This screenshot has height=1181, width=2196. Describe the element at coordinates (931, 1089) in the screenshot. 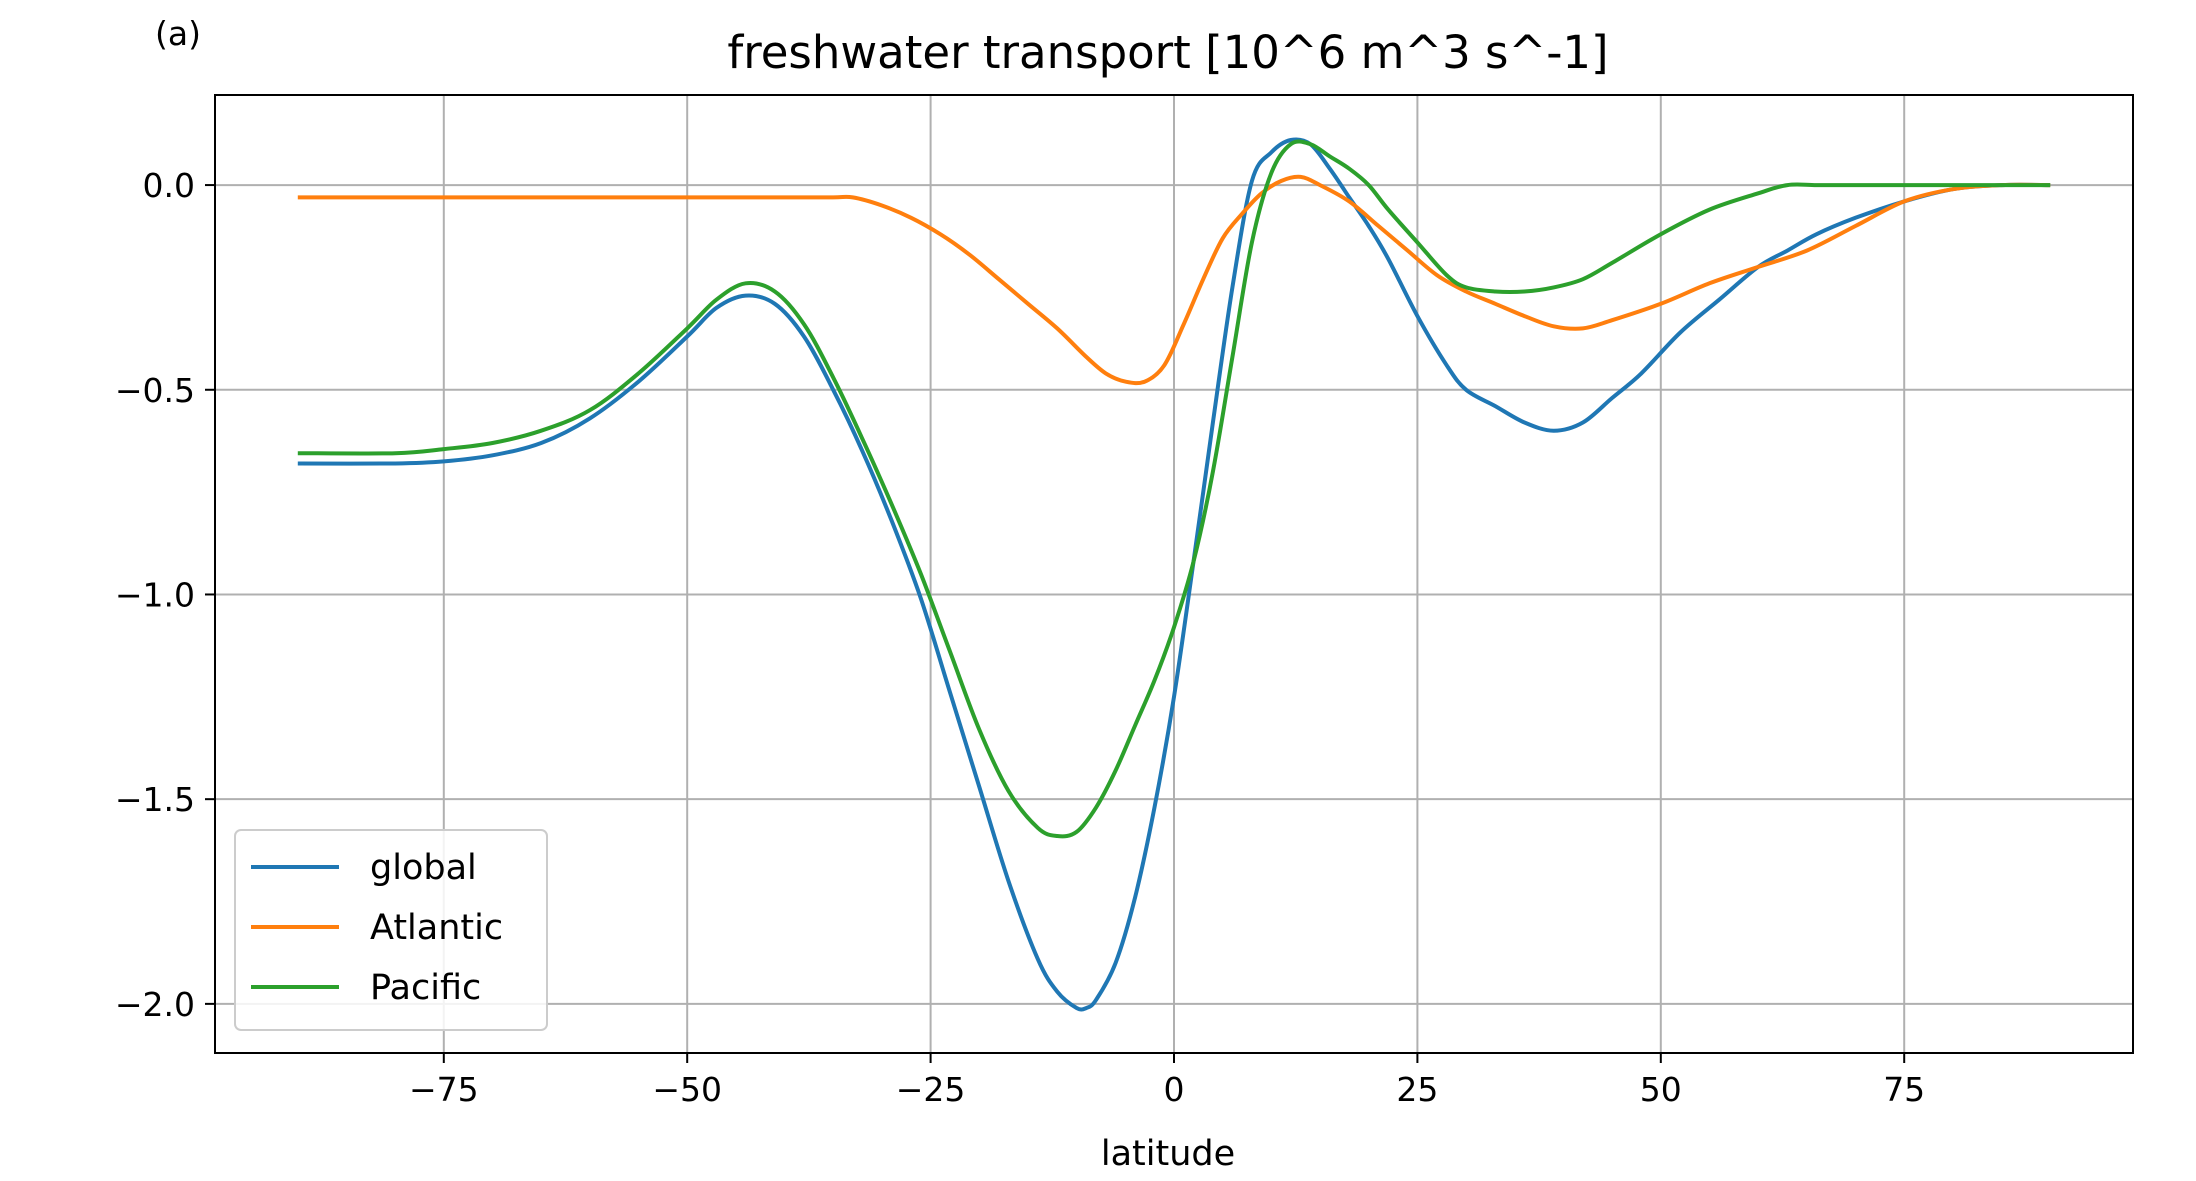

I see `x-tick-label: −25` at that location.